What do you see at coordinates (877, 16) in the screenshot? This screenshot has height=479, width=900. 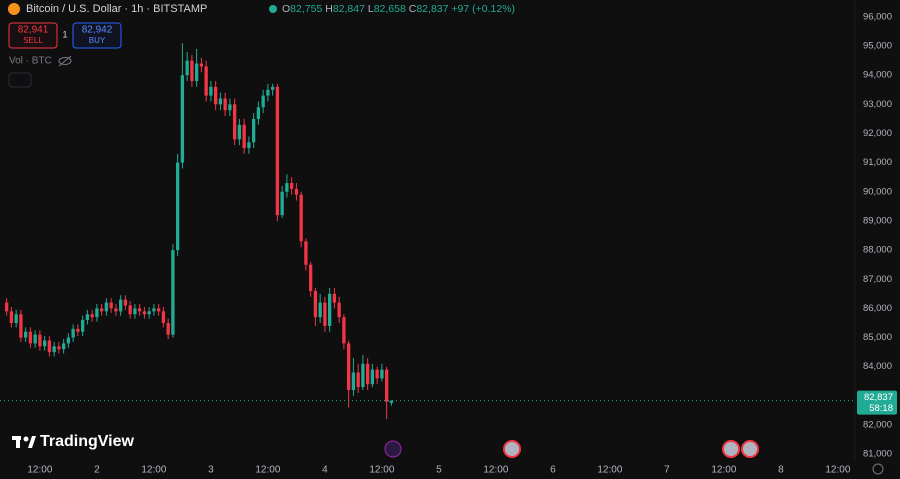 I see `y-tick-label: 96,000` at bounding box center [877, 16].